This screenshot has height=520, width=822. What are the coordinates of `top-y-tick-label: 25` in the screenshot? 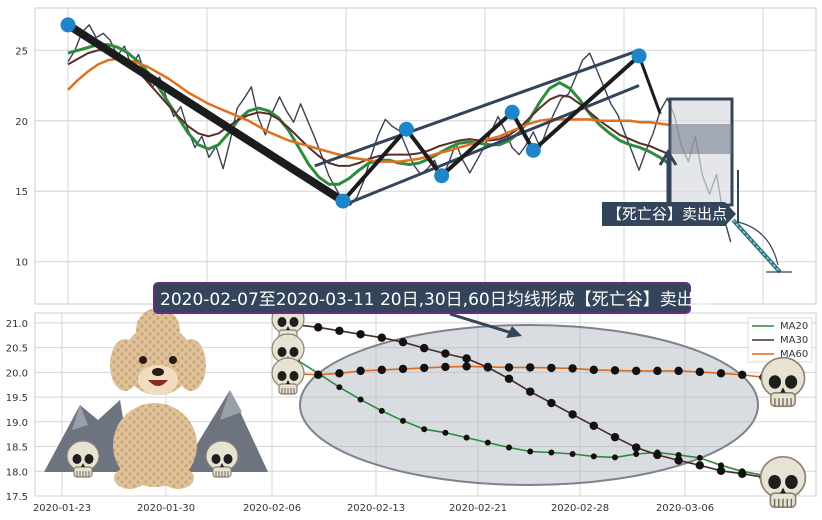 It's located at (21, 51).